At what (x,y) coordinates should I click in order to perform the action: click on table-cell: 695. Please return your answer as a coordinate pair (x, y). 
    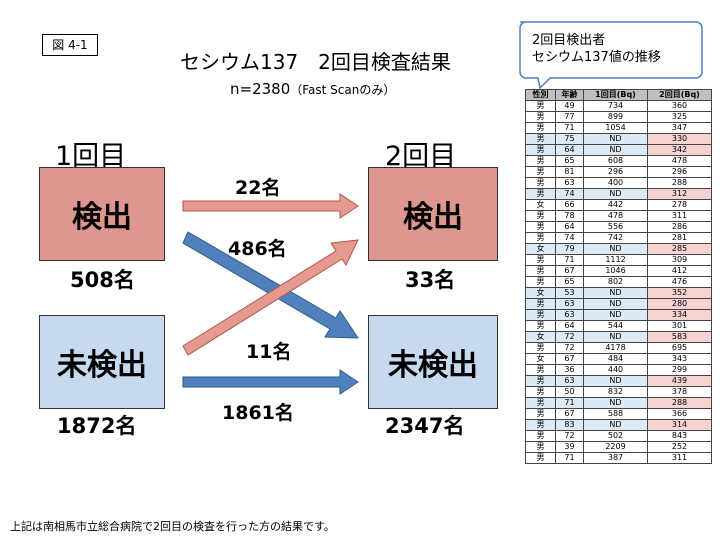
    Looking at the image, I should click on (679, 348).